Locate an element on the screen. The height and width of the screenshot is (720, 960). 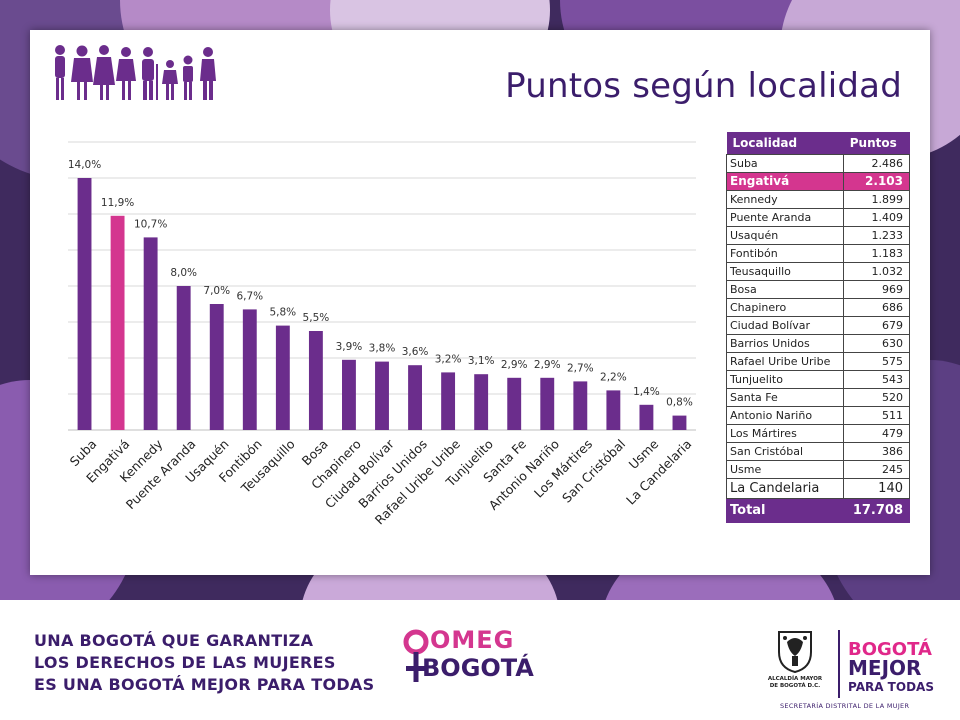
table-cell-puntos: 575 is located at coordinates (876, 361).